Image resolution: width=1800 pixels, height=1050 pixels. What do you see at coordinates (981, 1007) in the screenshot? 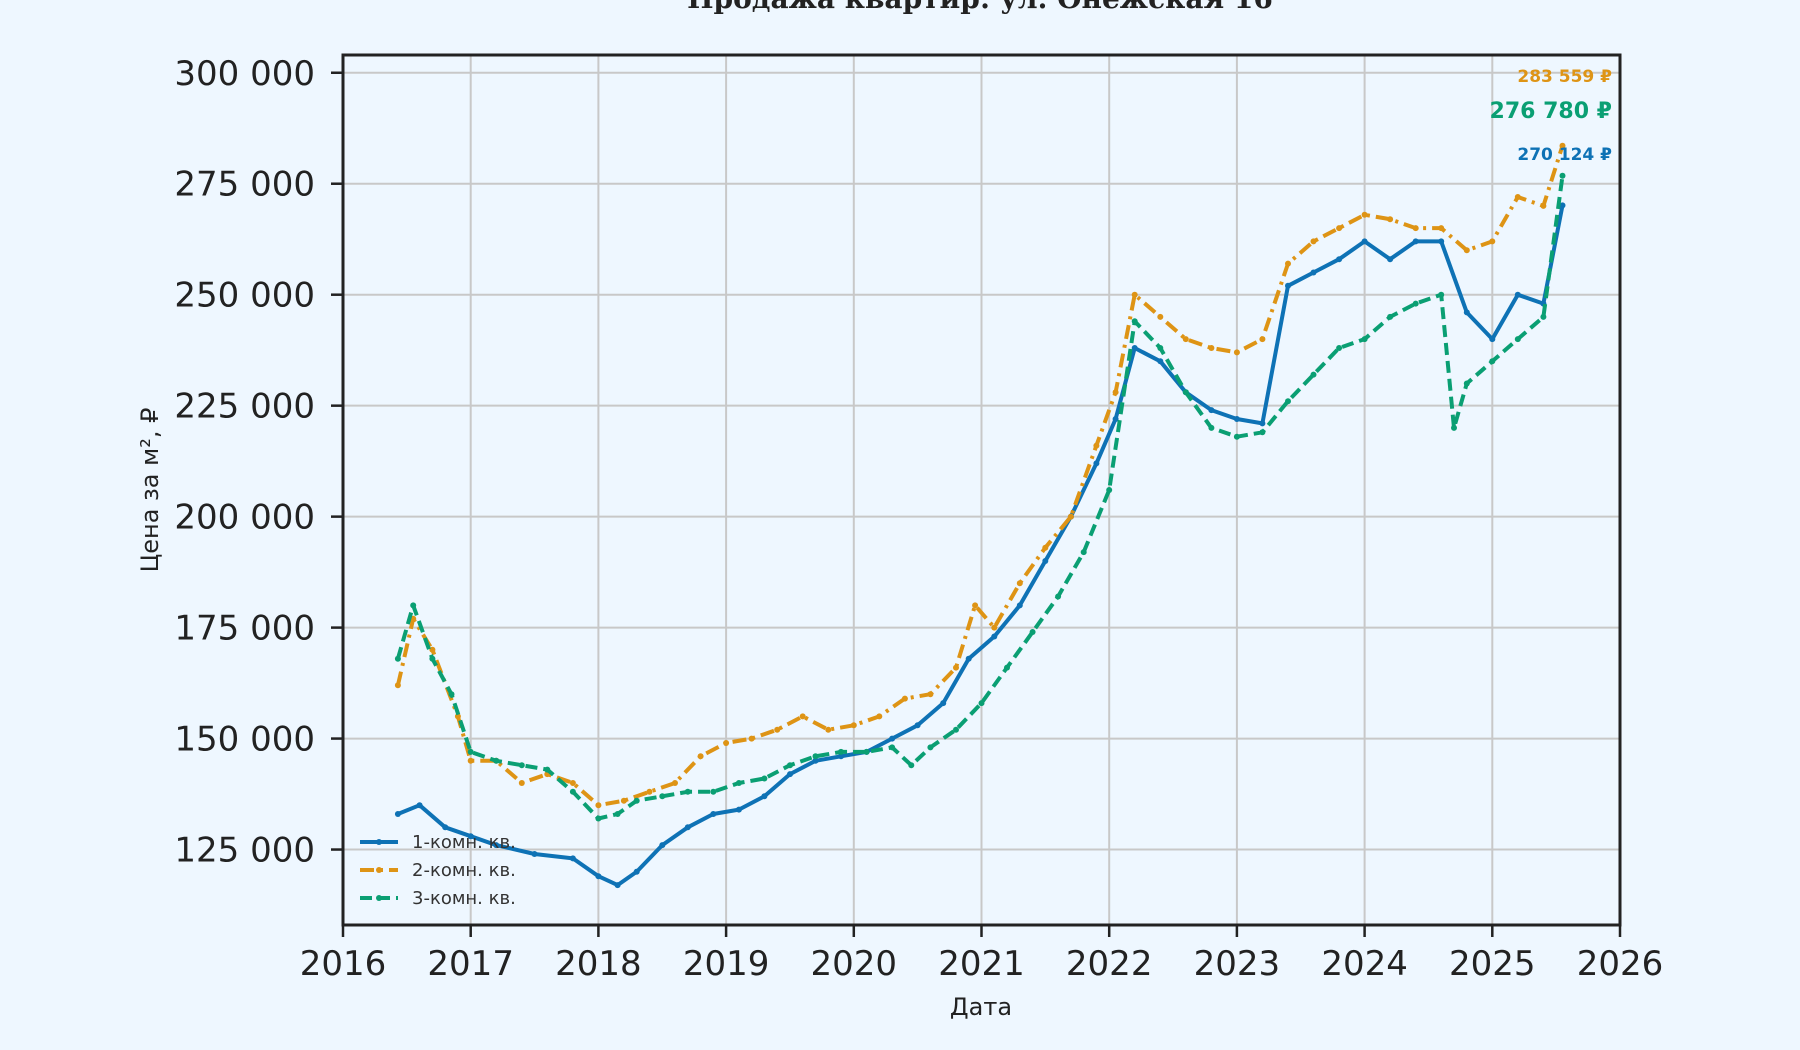
I see `x-axis-label: Дата` at bounding box center [981, 1007].